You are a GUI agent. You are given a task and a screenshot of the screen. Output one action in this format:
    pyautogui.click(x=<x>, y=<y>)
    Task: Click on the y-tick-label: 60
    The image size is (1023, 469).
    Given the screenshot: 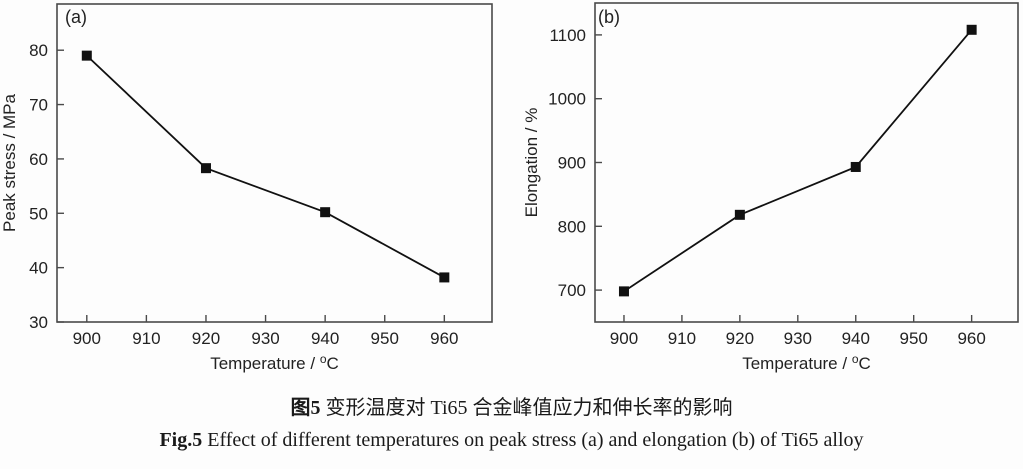 What is the action you would take?
    pyautogui.click(x=38, y=159)
    